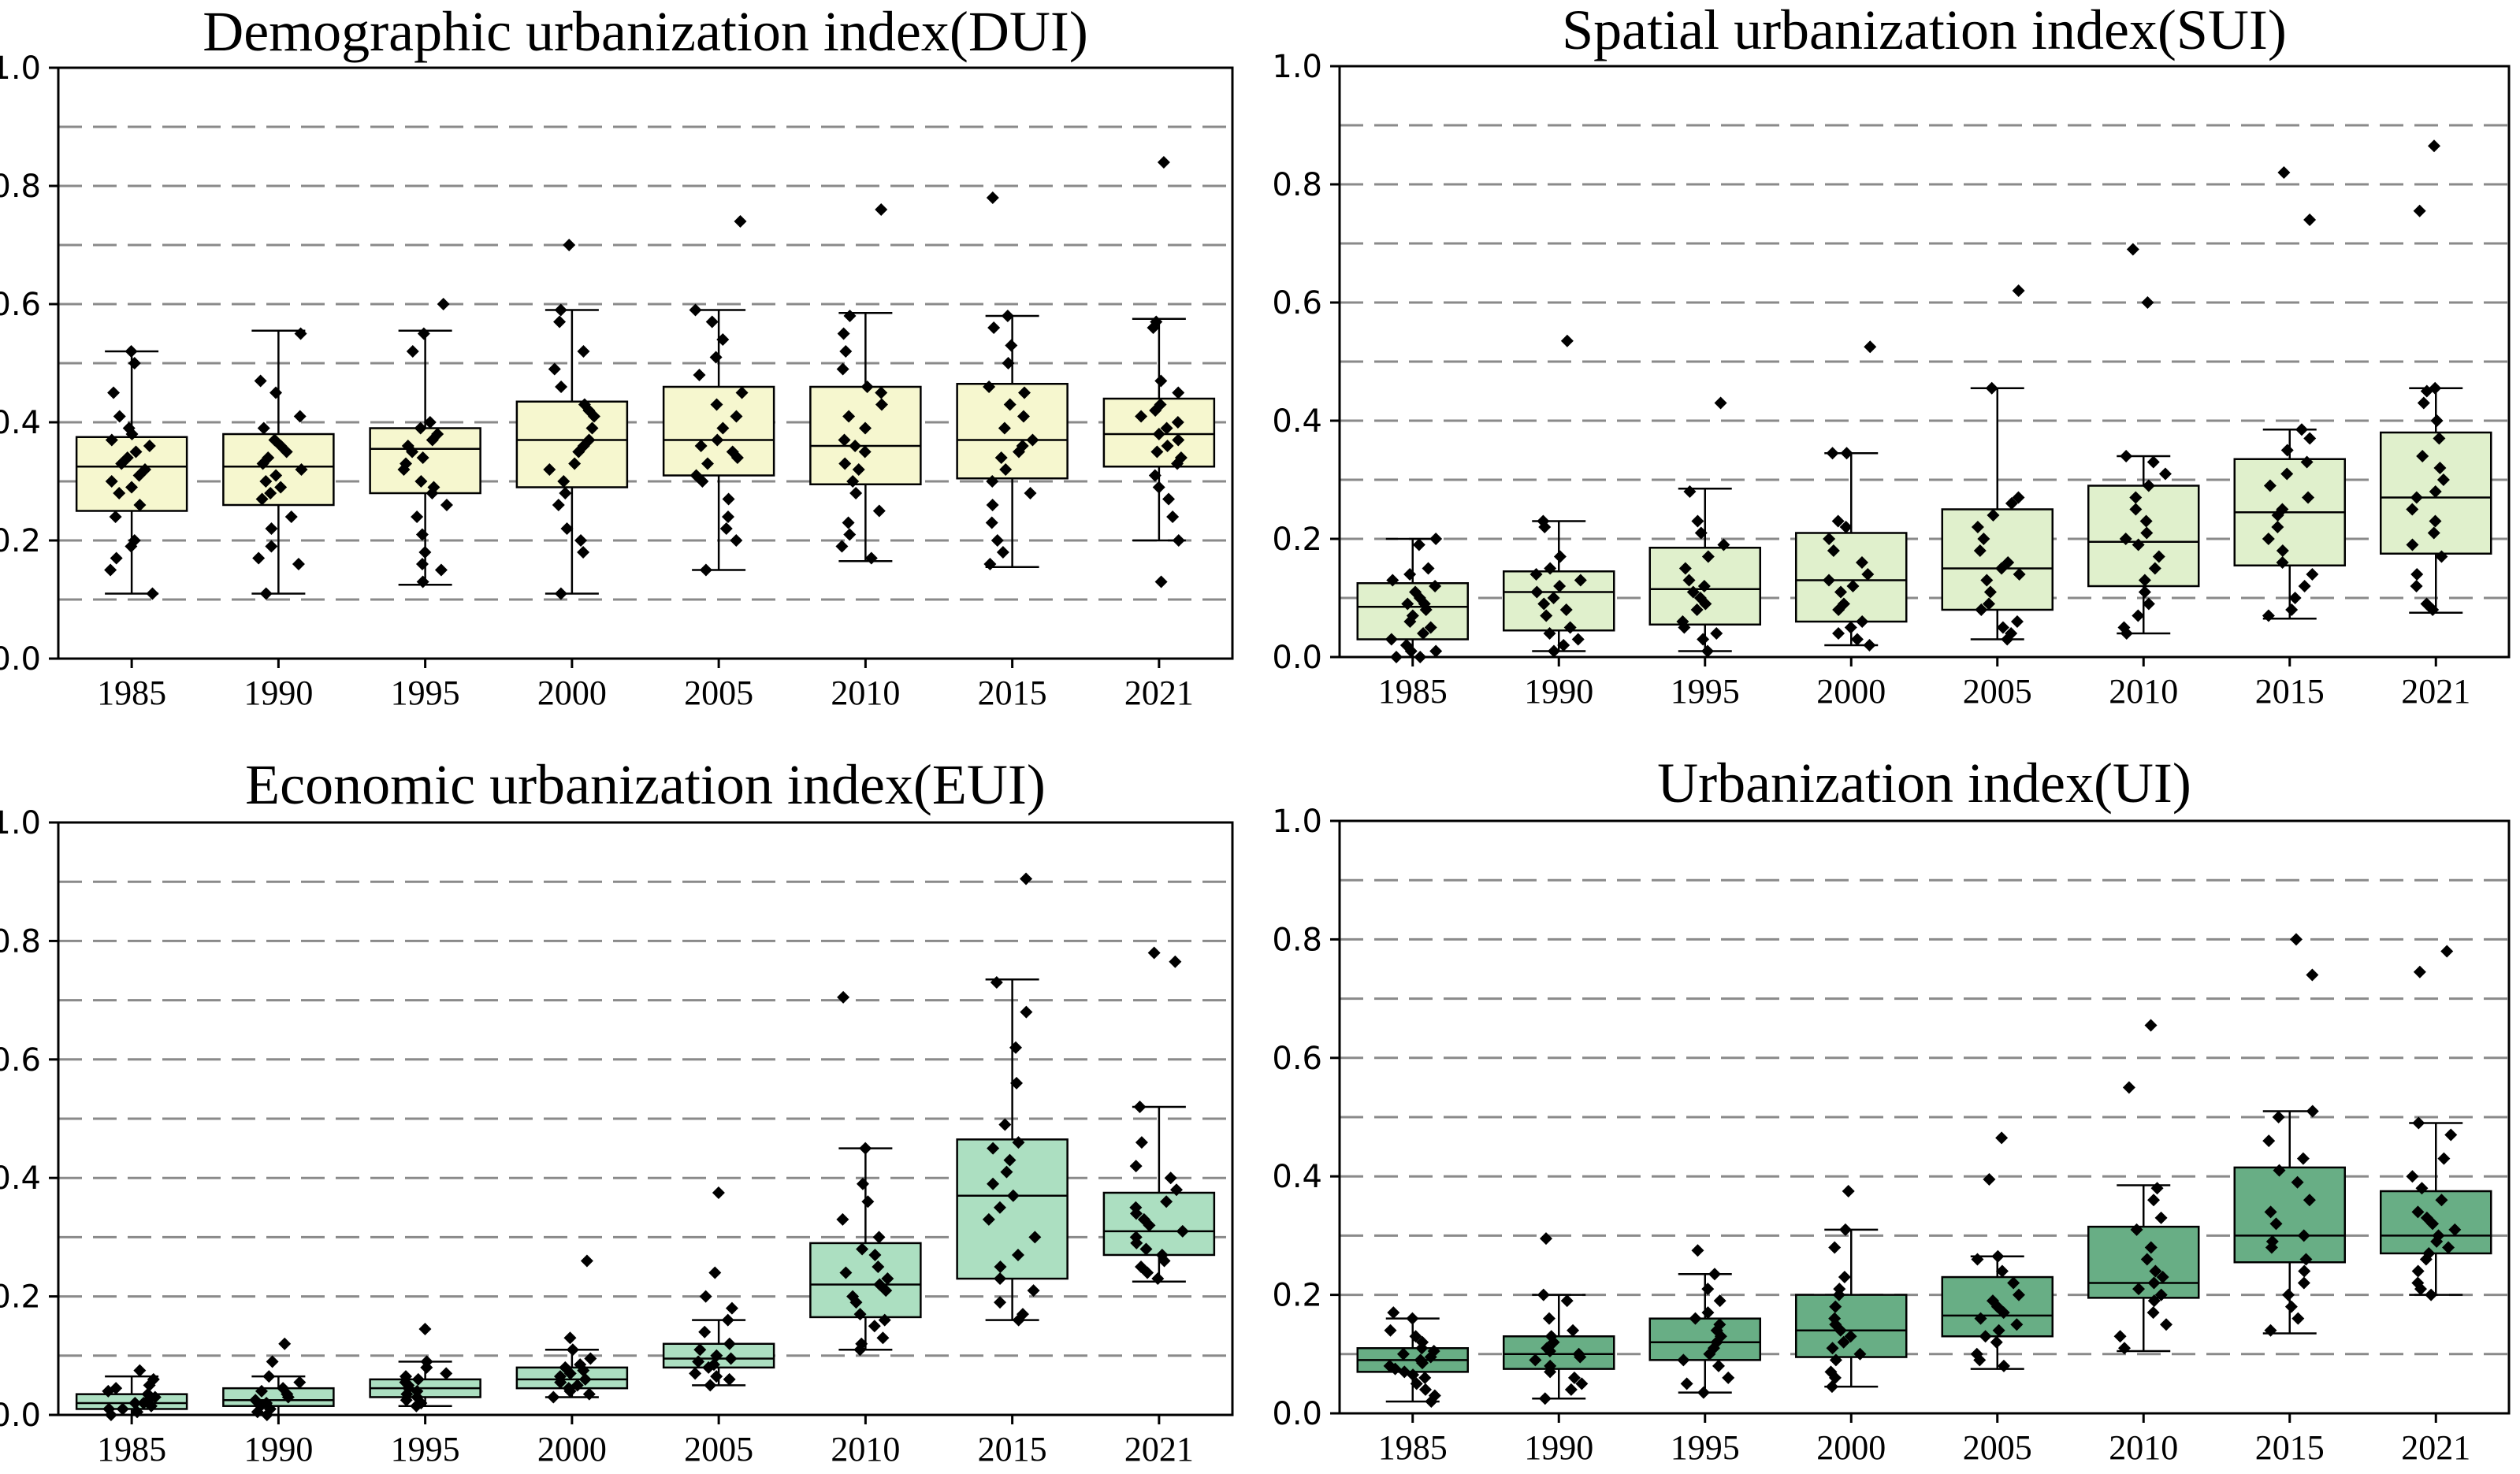  Describe the element at coordinates (1851, 691) in the screenshot. I see `x-tick-label: 2000` at that location.